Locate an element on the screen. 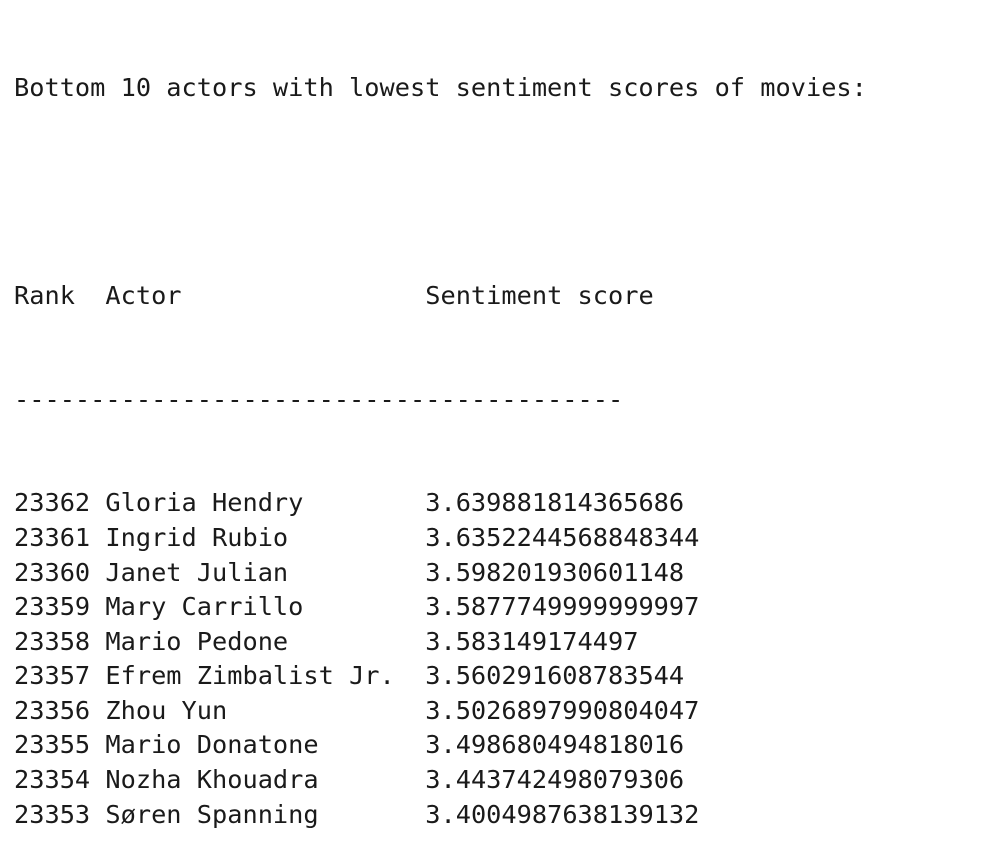 This screenshot has width=990, height=867. table-row: 23354 Nozha Khouadra 3.443742498079306 is located at coordinates (440, 780).